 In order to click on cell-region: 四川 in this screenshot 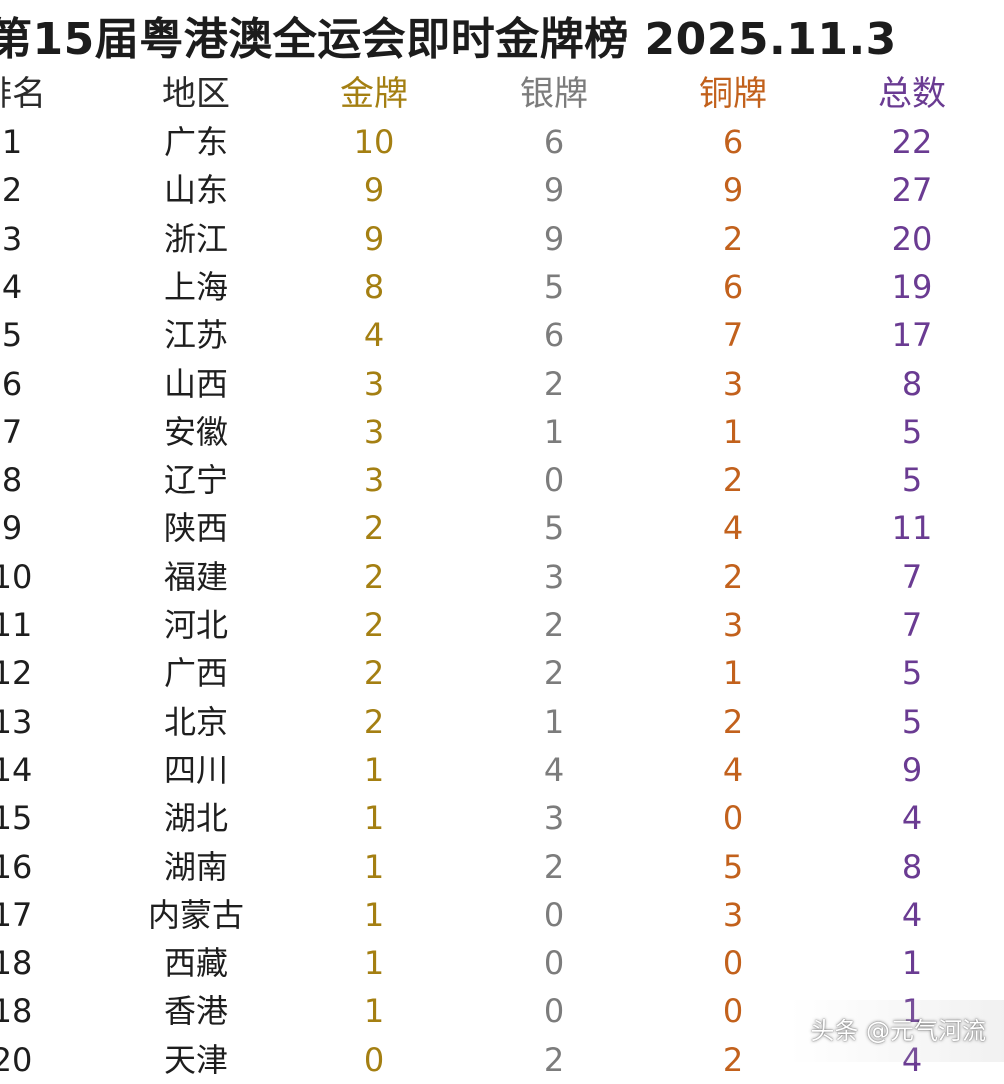, I will do `click(196, 769)`.